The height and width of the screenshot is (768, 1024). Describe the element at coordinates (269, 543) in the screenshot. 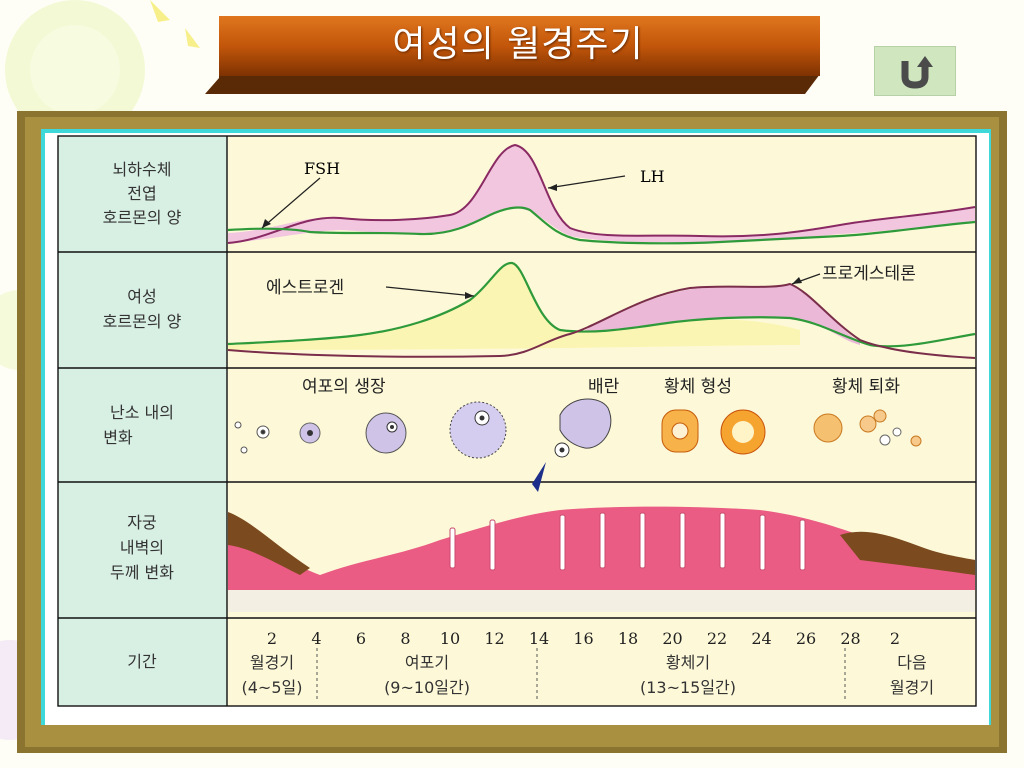

I see `menstrual-shedding-left` at that location.